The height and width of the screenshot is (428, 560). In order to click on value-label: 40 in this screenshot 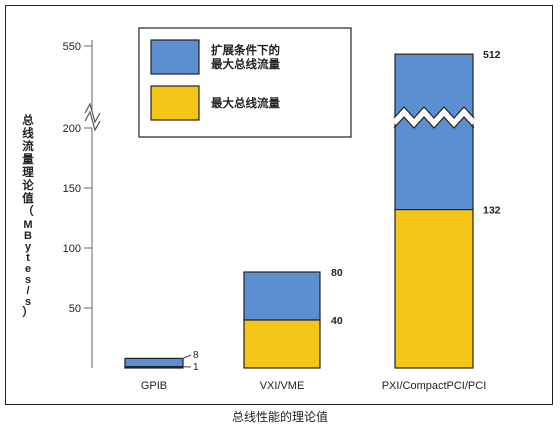, I will do `click(337, 321)`.